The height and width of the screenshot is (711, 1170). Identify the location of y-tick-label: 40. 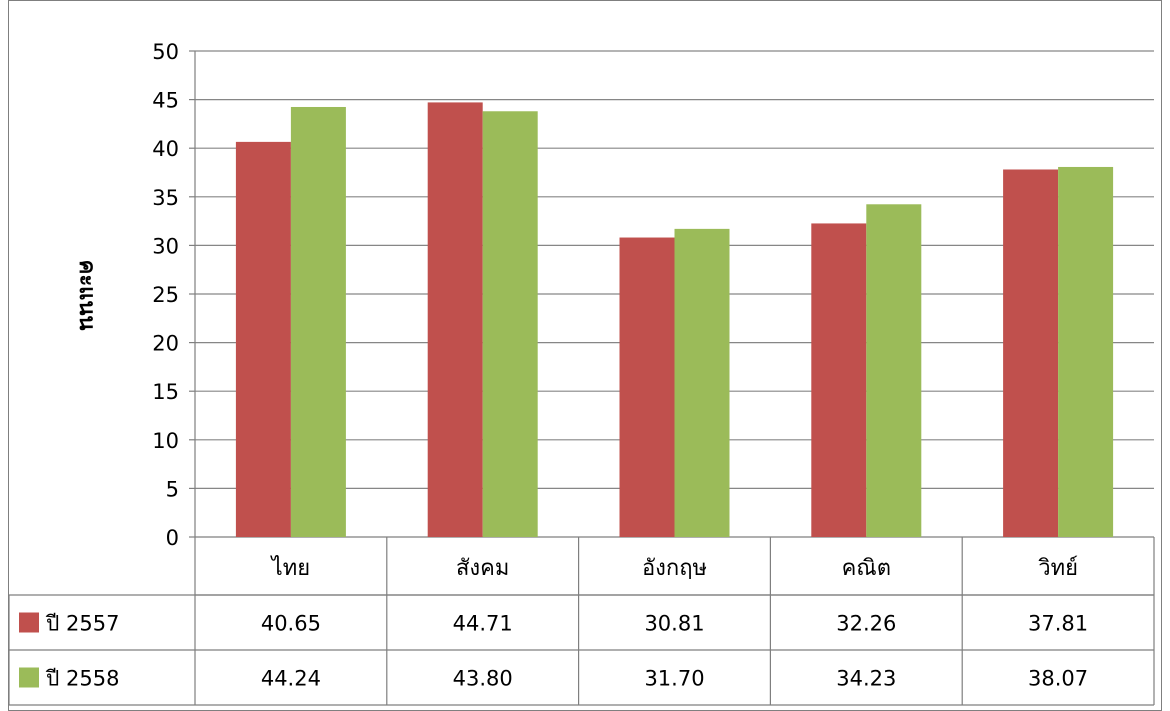
(165, 149).